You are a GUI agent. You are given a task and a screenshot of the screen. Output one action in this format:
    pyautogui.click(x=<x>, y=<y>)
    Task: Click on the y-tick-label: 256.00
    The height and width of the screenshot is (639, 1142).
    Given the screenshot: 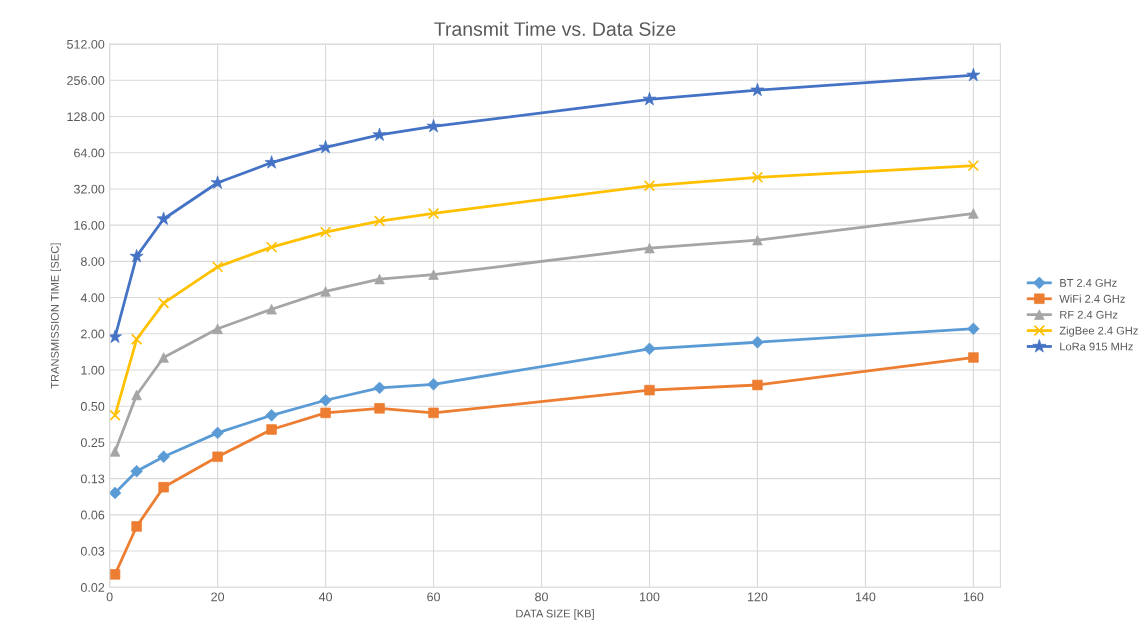 What is the action you would take?
    pyautogui.click(x=86, y=80)
    